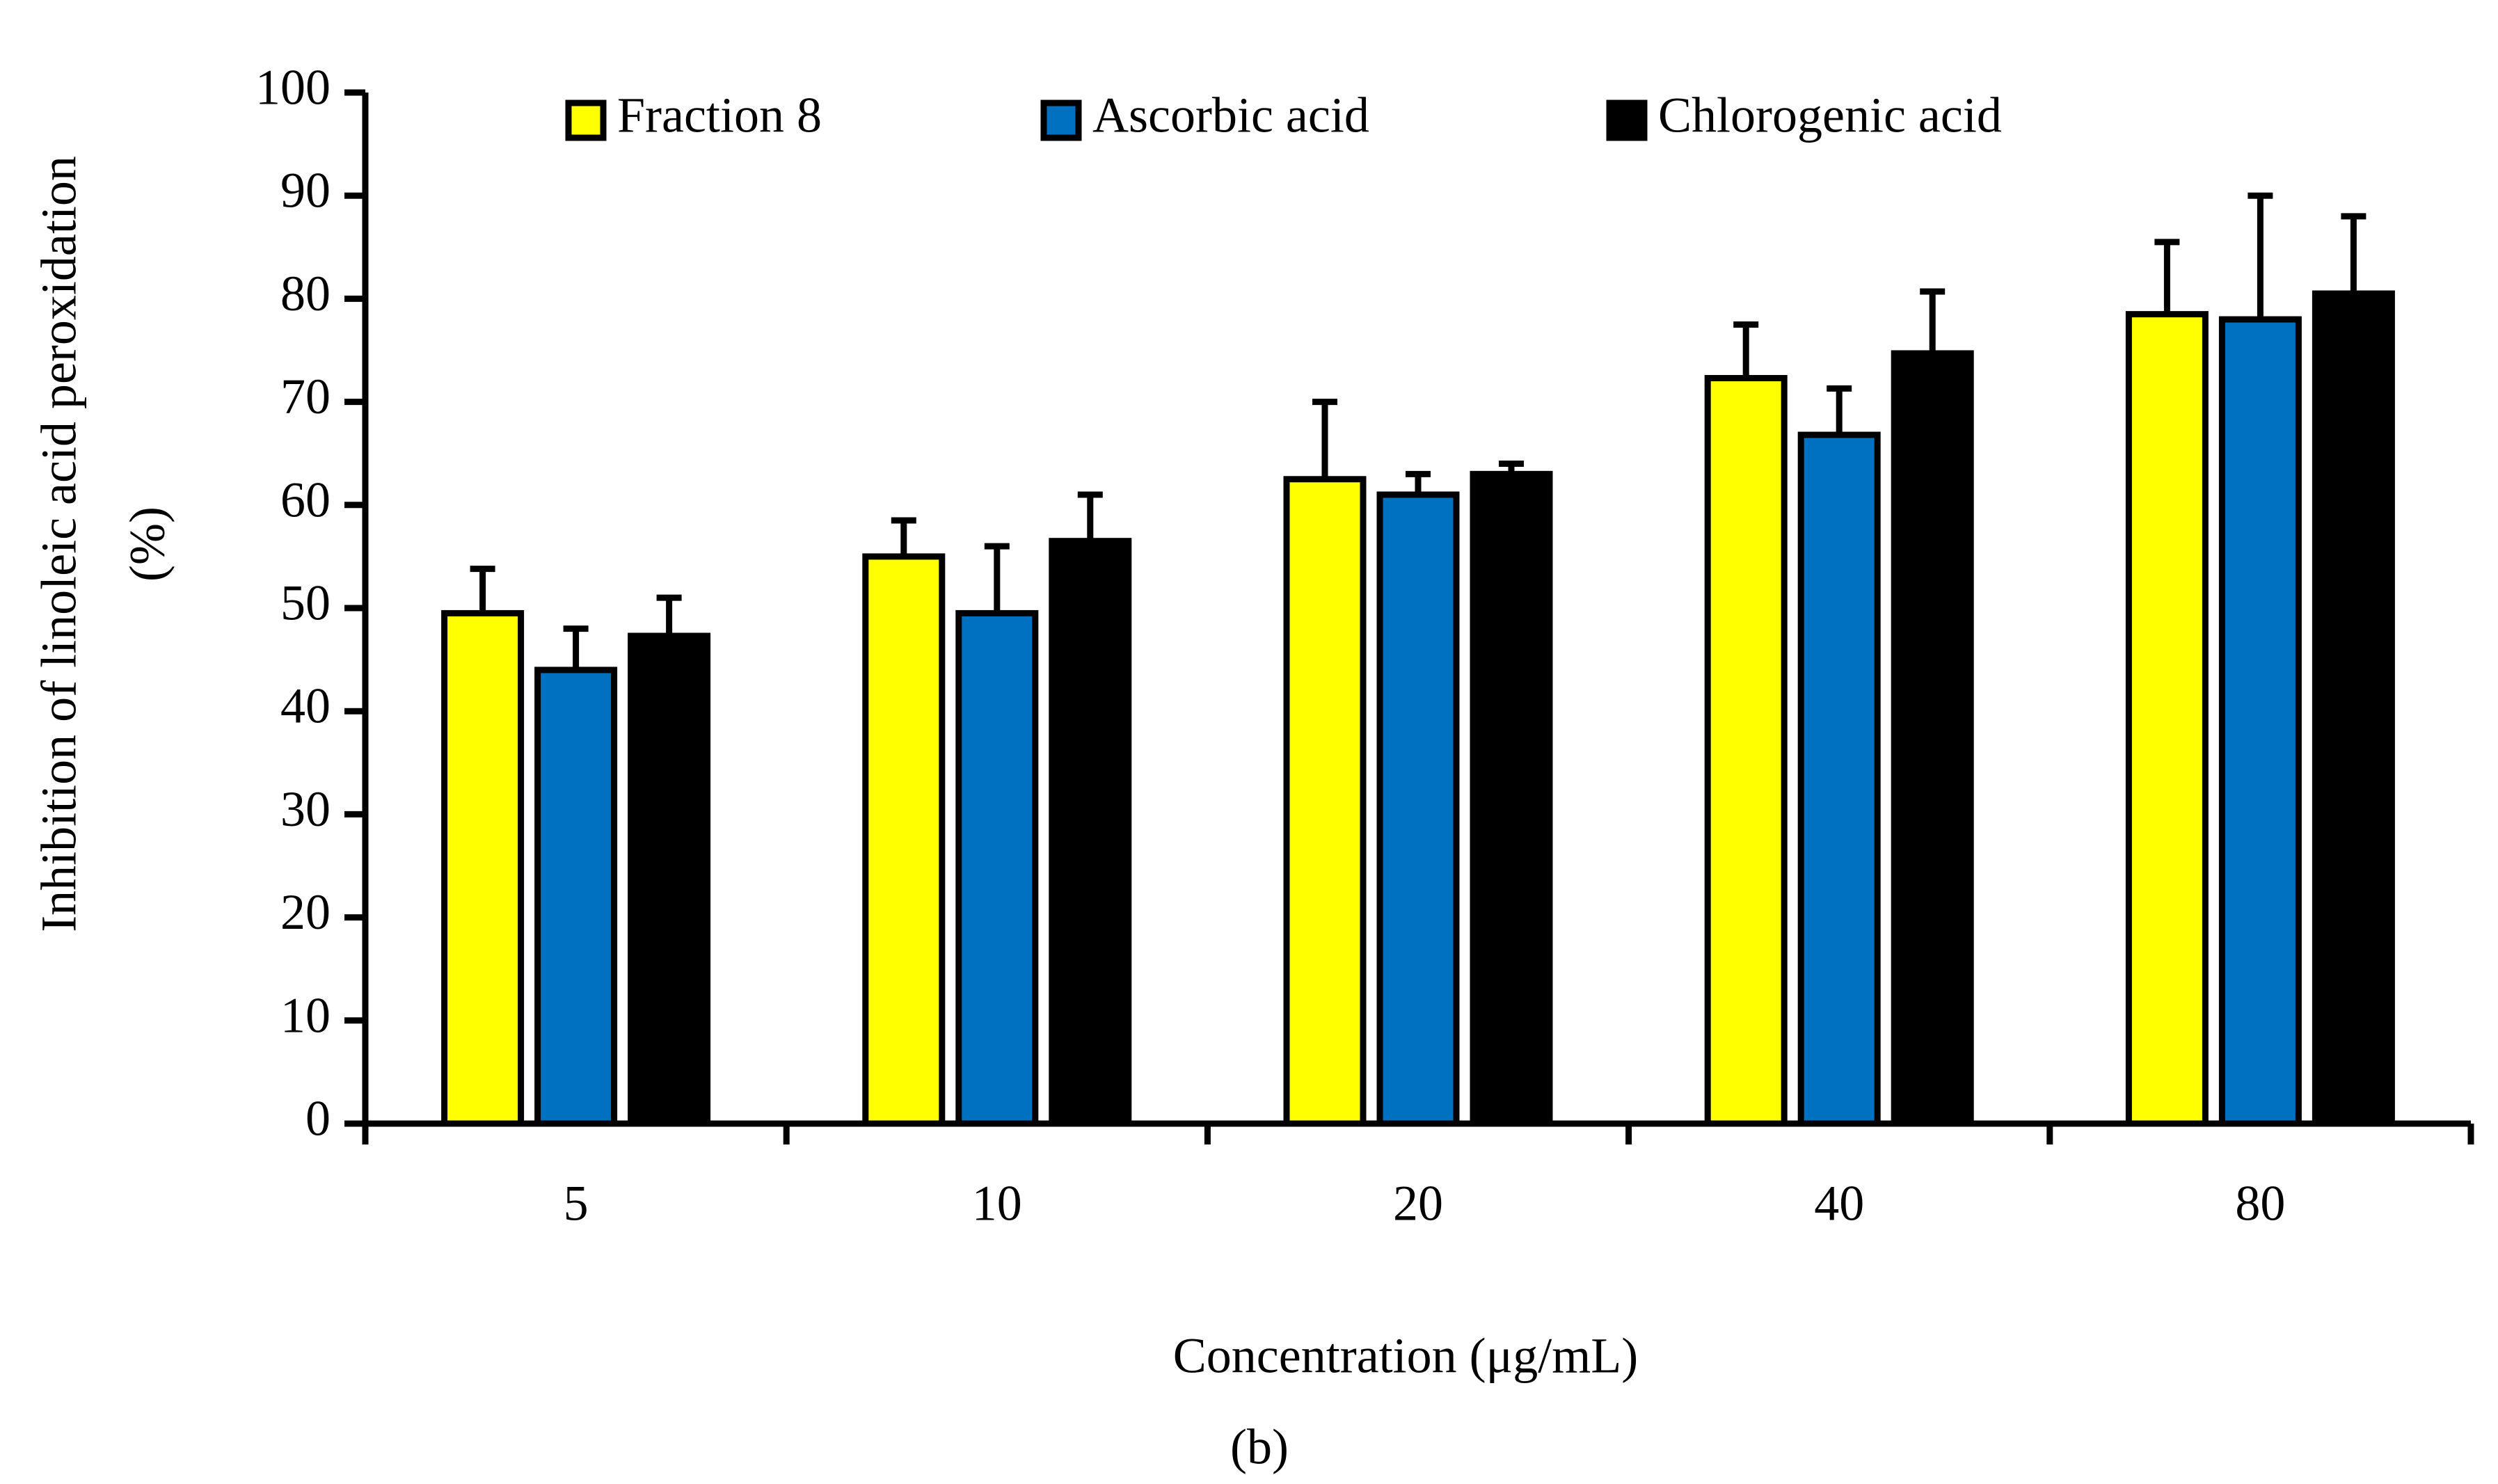 This screenshot has width=2498, height=1484. Describe the element at coordinates (293, 88) in the screenshot. I see `y-tick-label: 100` at that location.